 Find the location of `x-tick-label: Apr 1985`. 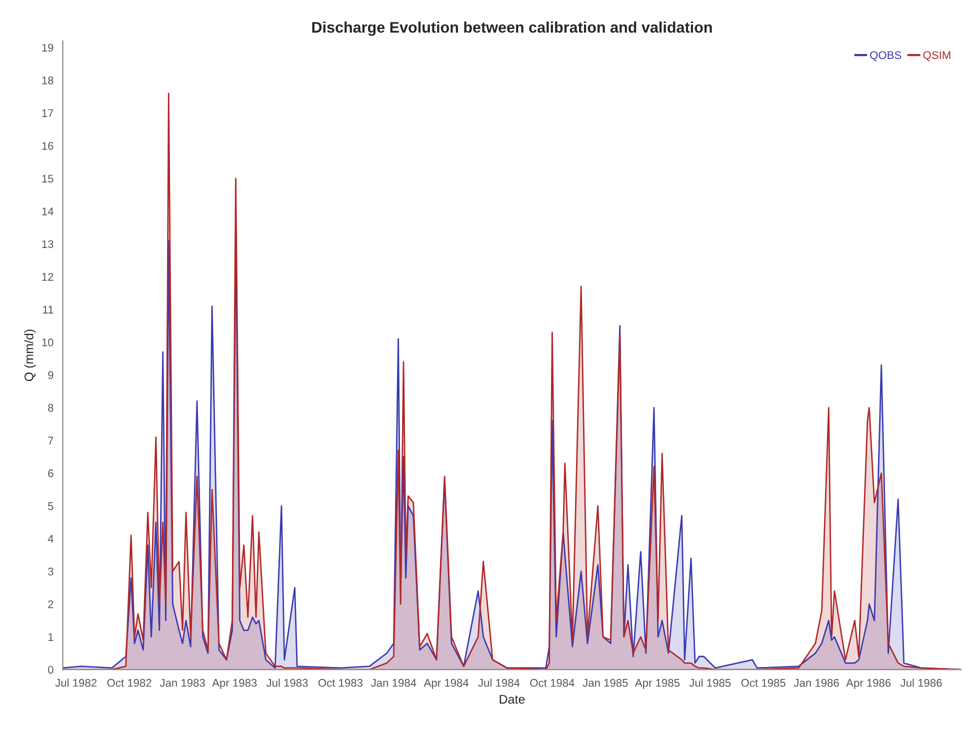

x-tick-label: Apr 1985 is located at coordinates (657, 683).